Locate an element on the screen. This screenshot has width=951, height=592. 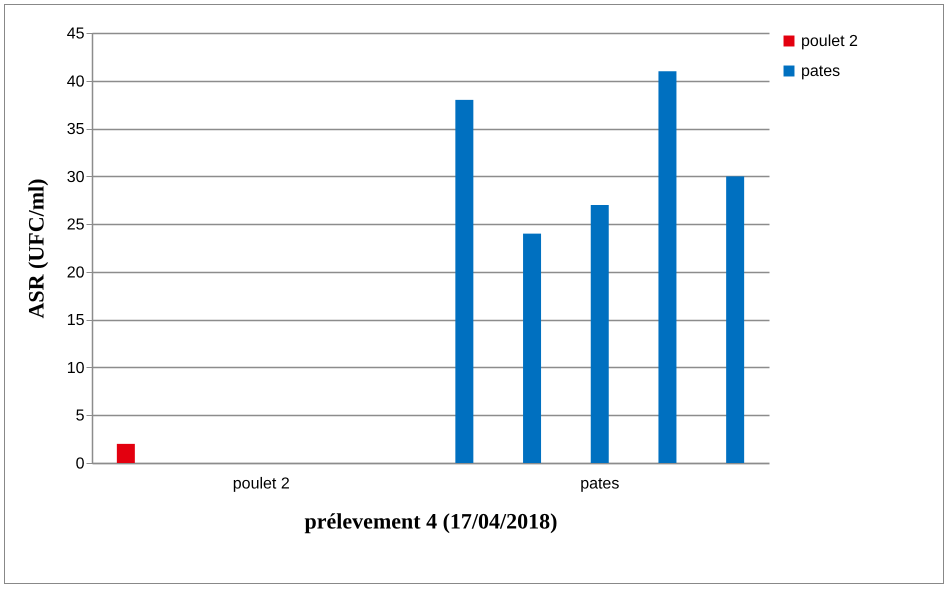
y-tick-label: 10 is located at coordinates (75, 368).